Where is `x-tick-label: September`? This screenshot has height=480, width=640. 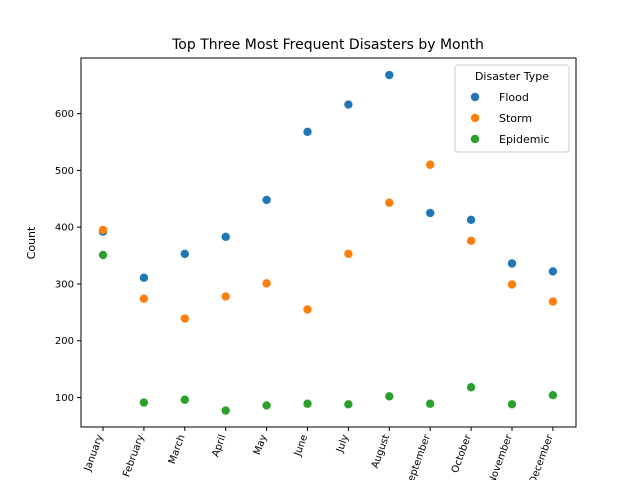
x-tick-label: September is located at coordinates (419, 456).